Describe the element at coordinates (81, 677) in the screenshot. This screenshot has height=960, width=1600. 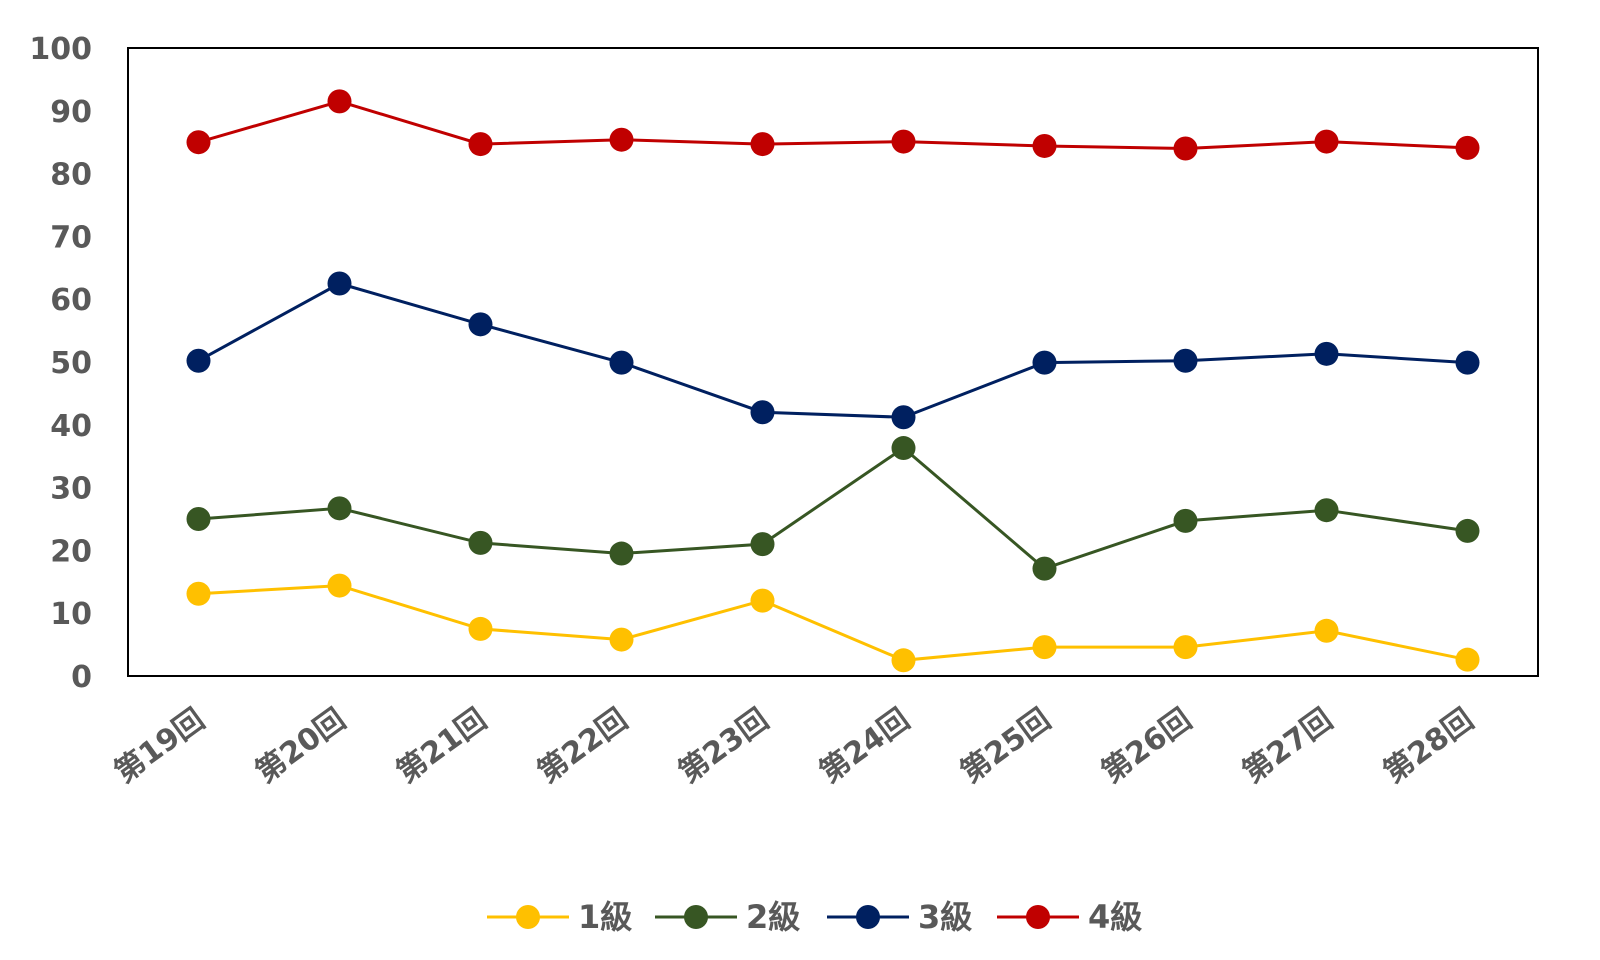
I see `y-tick-label: 0` at that location.